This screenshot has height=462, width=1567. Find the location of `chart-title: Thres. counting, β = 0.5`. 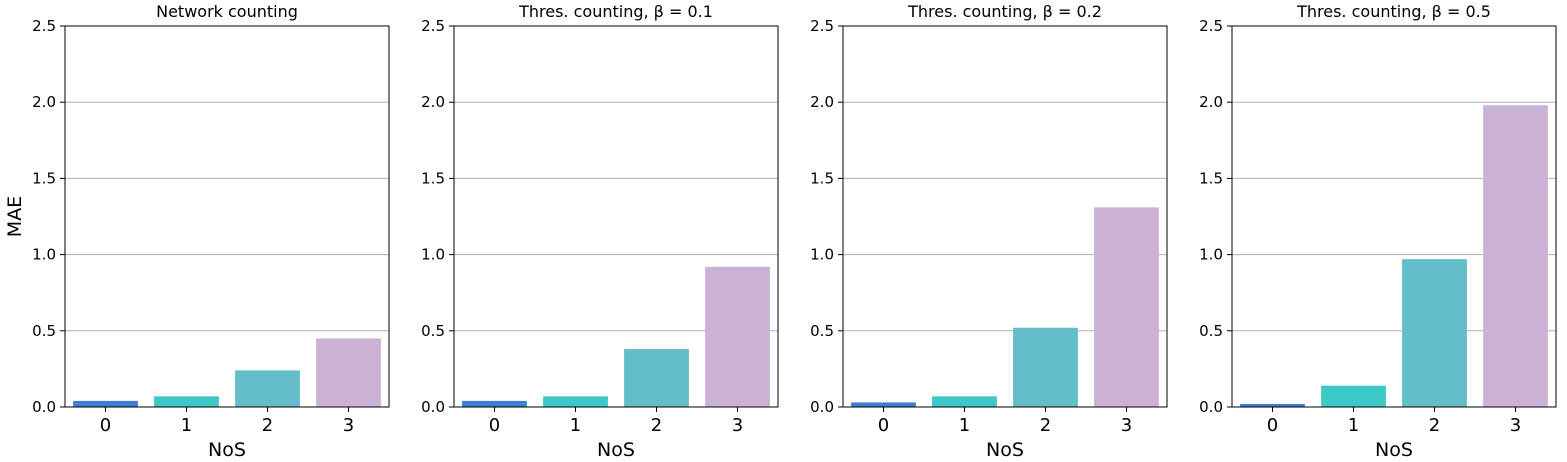

chart-title: Thres. counting, β = 0.5 is located at coordinates (1393, 11).